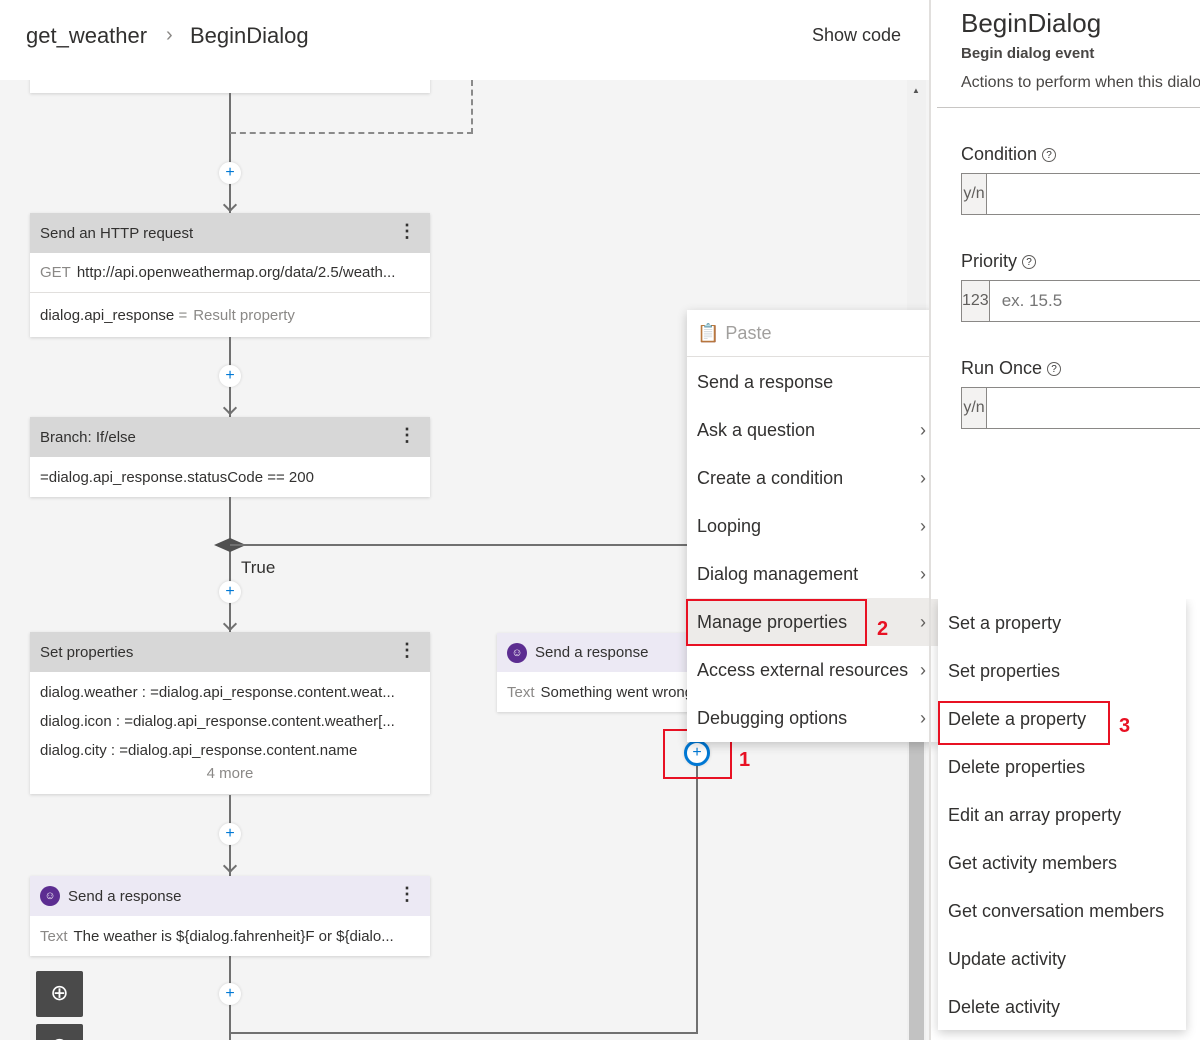 This screenshot has height=1040, width=1200. What do you see at coordinates (812, 478) in the screenshot?
I see `menu-item-create-a-condition: Create a condition ›` at bounding box center [812, 478].